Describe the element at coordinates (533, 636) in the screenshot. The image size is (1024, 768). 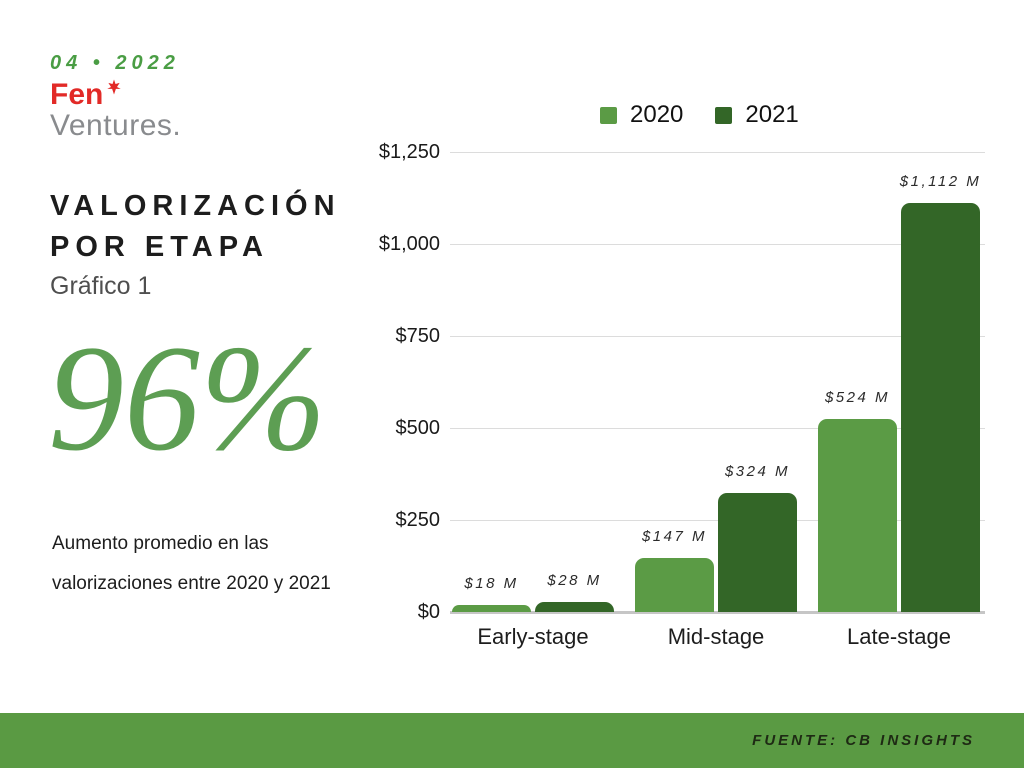
I see `category-label-early-stage: Early-stage` at that location.